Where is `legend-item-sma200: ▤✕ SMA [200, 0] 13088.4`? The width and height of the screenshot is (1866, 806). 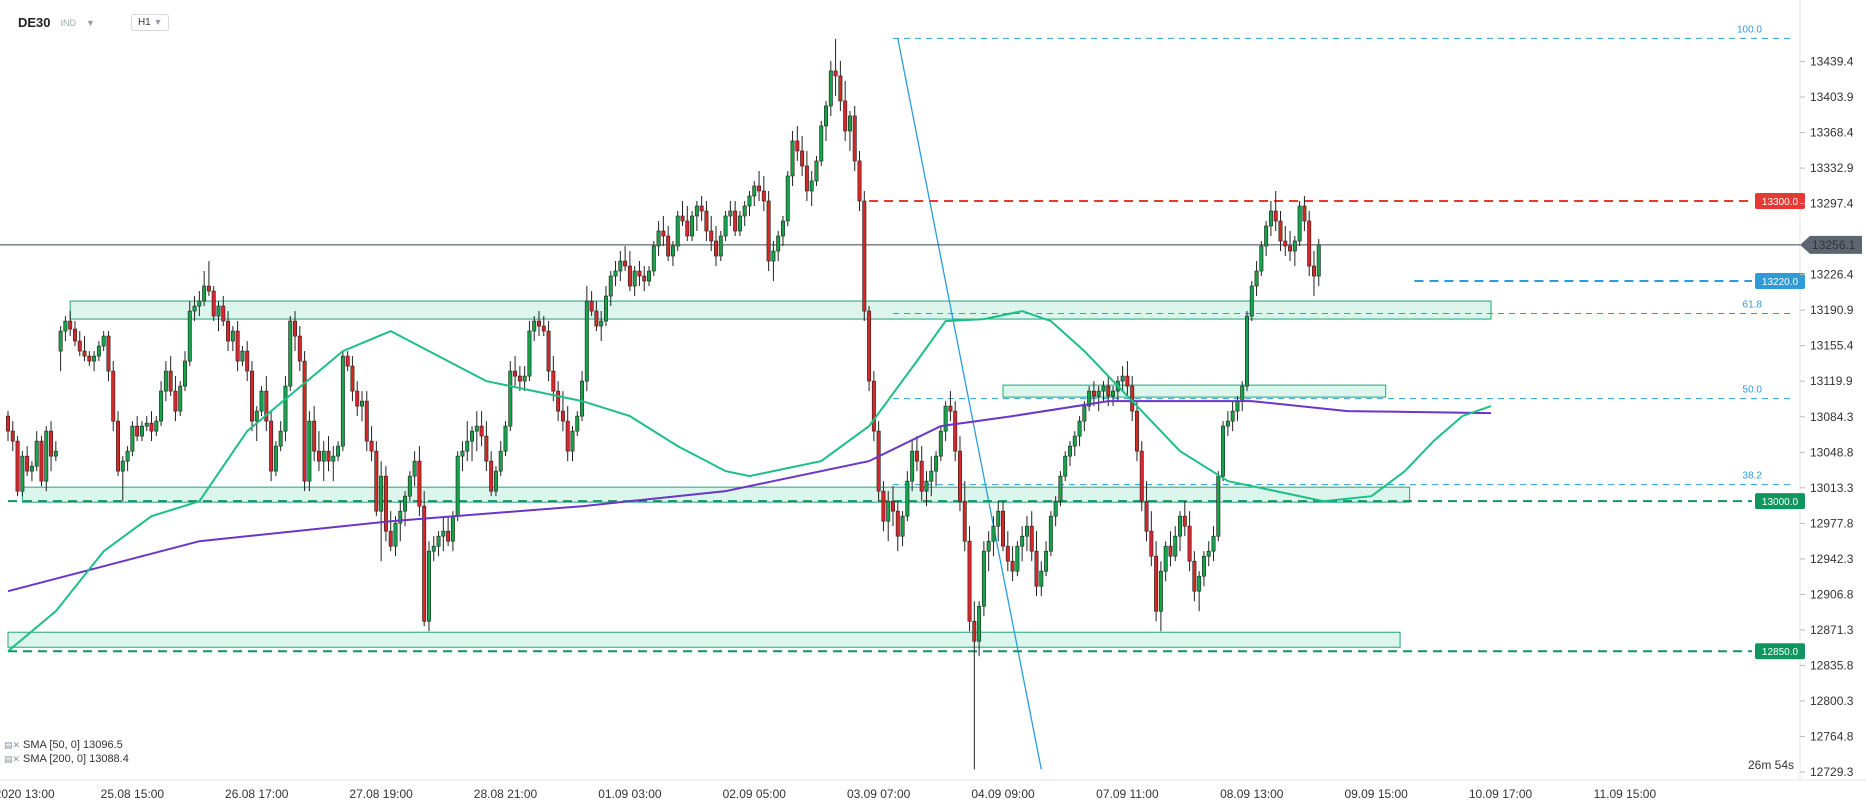
legend-item-sma200: ▤✕ SMA [200, 0] 13088.4 is located at coordinates (66, 759).